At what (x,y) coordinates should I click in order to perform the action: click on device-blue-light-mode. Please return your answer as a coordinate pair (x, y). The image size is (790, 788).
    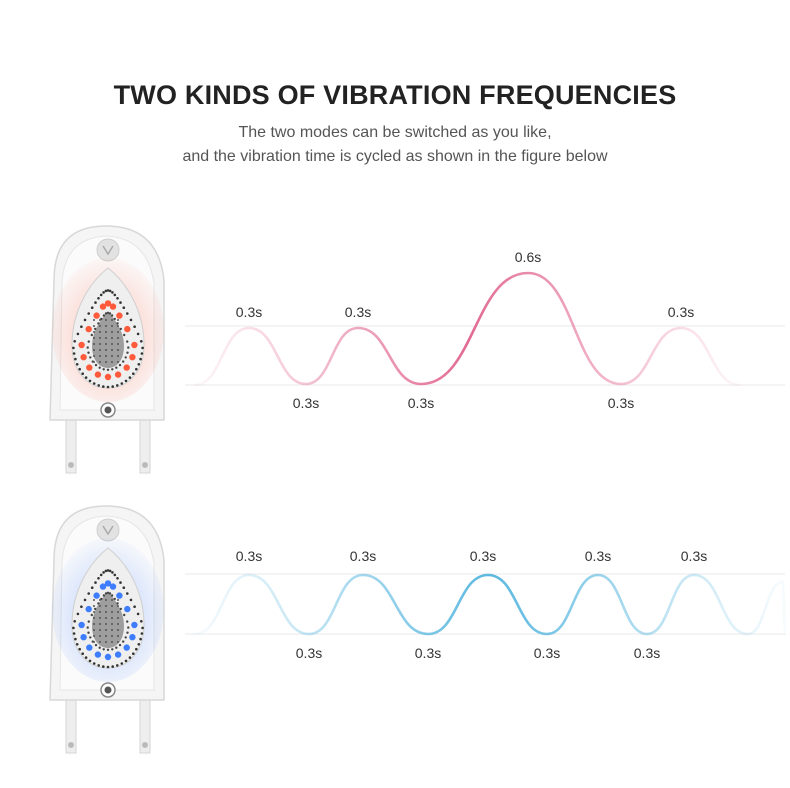
    Looking at the image, I should click on (107, 629).